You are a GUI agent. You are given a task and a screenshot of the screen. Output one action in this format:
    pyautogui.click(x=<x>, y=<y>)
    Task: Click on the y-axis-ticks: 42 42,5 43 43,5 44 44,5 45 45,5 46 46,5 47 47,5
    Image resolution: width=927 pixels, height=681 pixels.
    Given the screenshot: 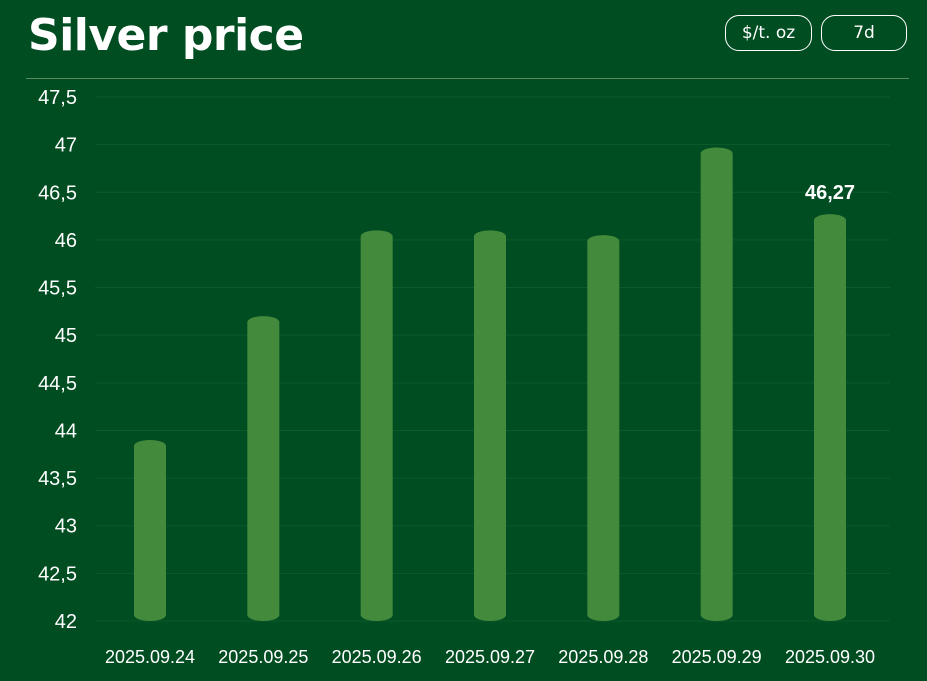 What is the action you would take?
    pyautogui.click(x=57, y=360)
    